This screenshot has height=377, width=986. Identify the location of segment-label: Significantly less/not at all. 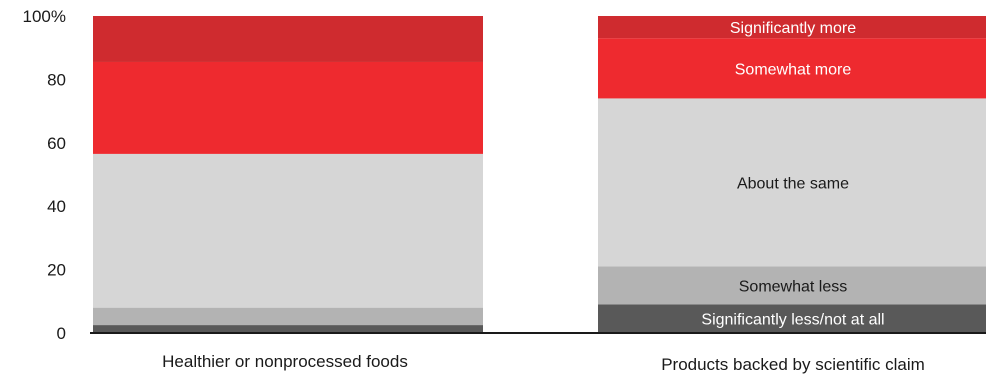
(792, 320).